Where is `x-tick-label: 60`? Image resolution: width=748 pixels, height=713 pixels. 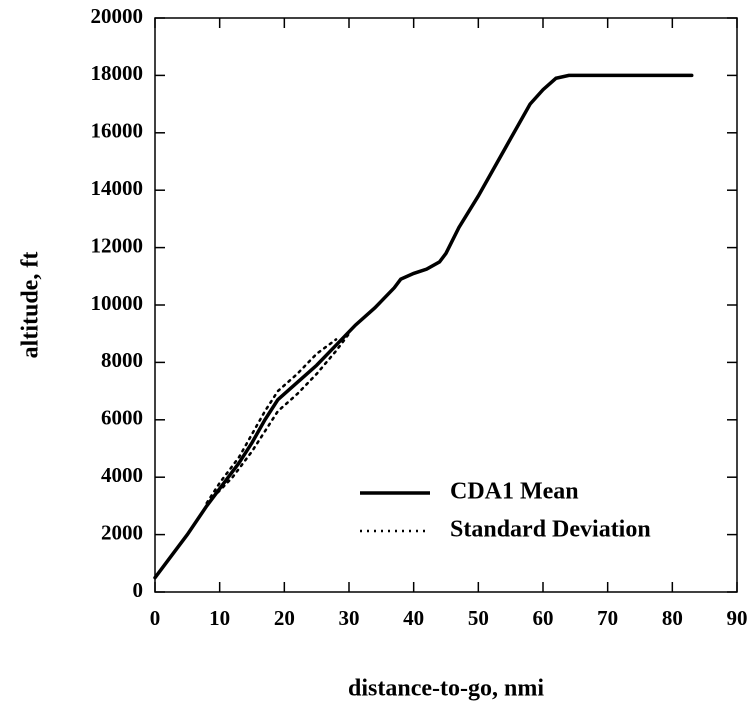 x-tick-label: 60 is located at coordinates (543, 618).